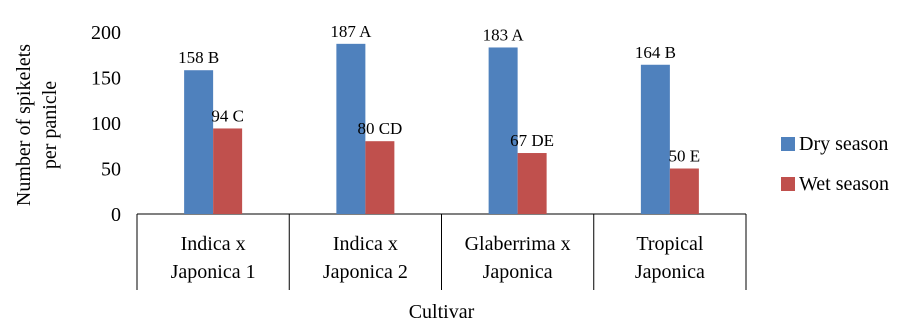 Image resolution: width=923 pixels, height=327 pixels. Describe the element at coordinates (504, 34) in the screenshot. I see `data-label: 183 A` at that location.